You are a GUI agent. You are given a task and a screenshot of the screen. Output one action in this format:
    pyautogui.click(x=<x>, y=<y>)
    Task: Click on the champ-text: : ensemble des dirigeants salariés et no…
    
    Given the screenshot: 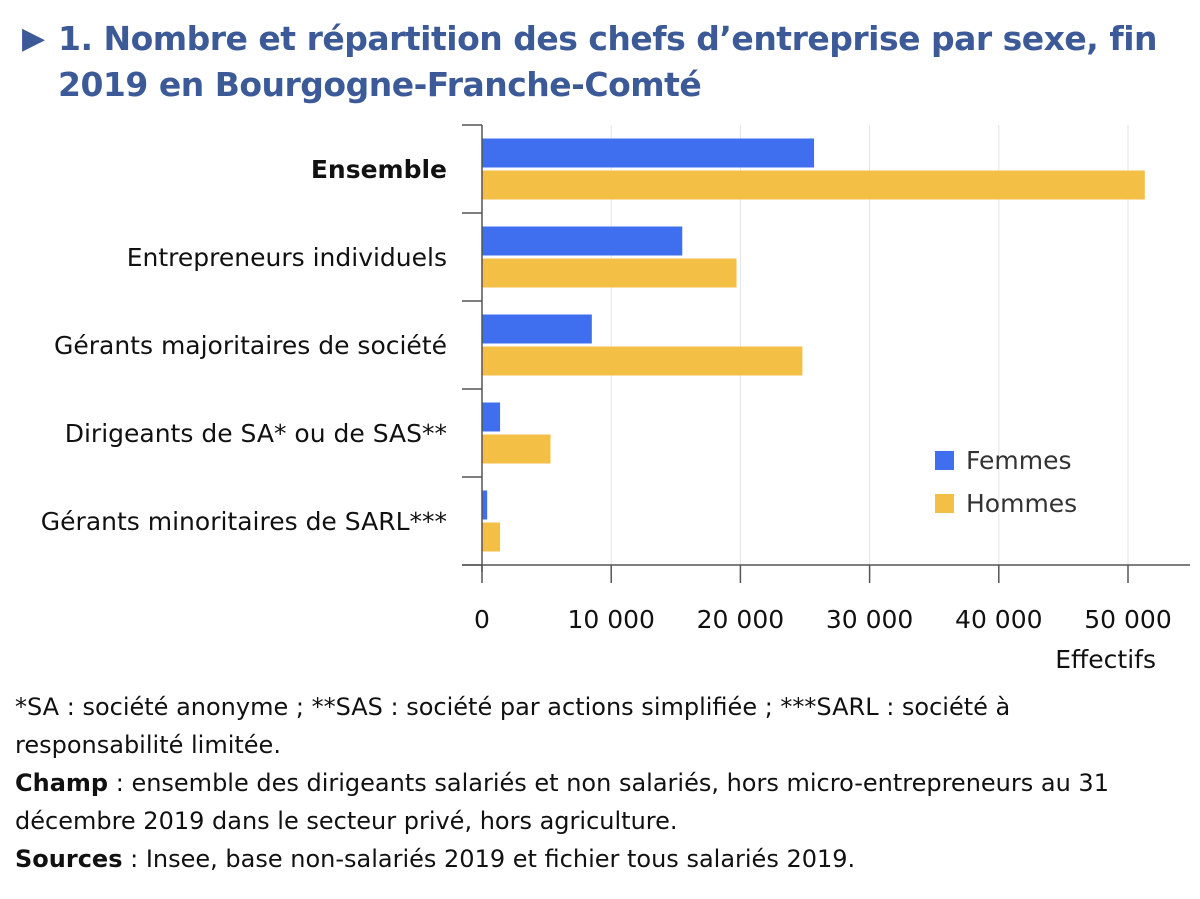 What is the action you would take?
    pyautogui.click(x=562, y=802)
    